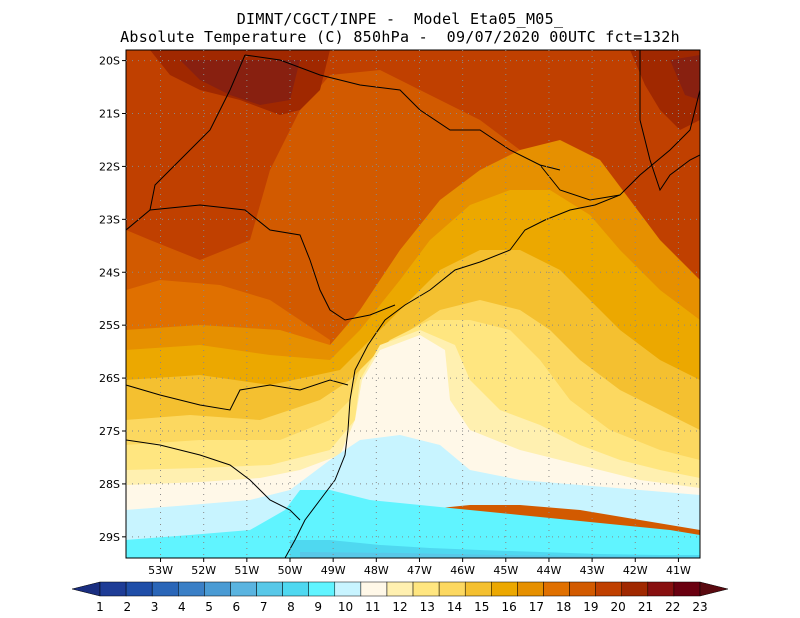 Image resolution: width=800 pixels, height=618 pixels. What do you see at coordinates (549, 570) in the screenshot?
I see `lon-label: 44W` at bounding box center [549, 570].